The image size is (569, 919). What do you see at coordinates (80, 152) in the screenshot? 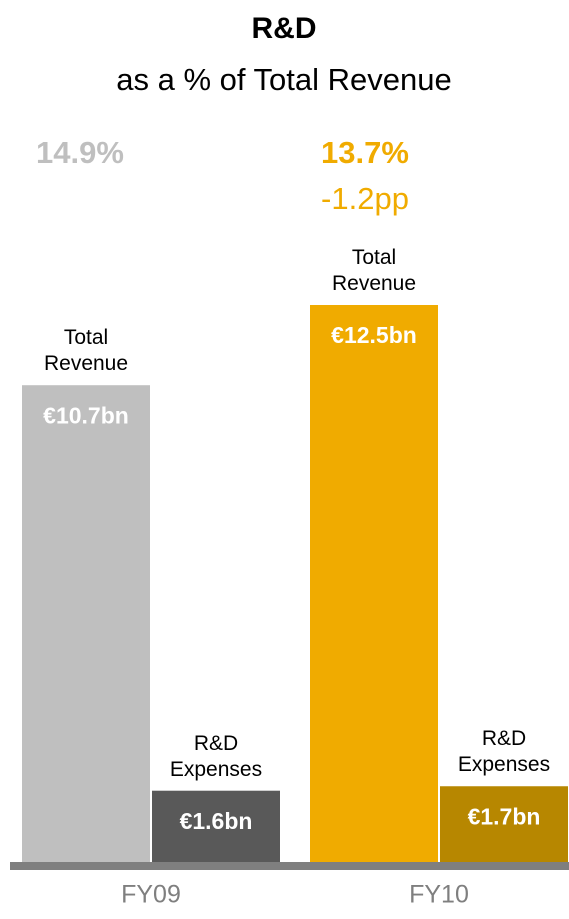
I see `ratio-label: 14.9%` at bounding box center [80, 152].